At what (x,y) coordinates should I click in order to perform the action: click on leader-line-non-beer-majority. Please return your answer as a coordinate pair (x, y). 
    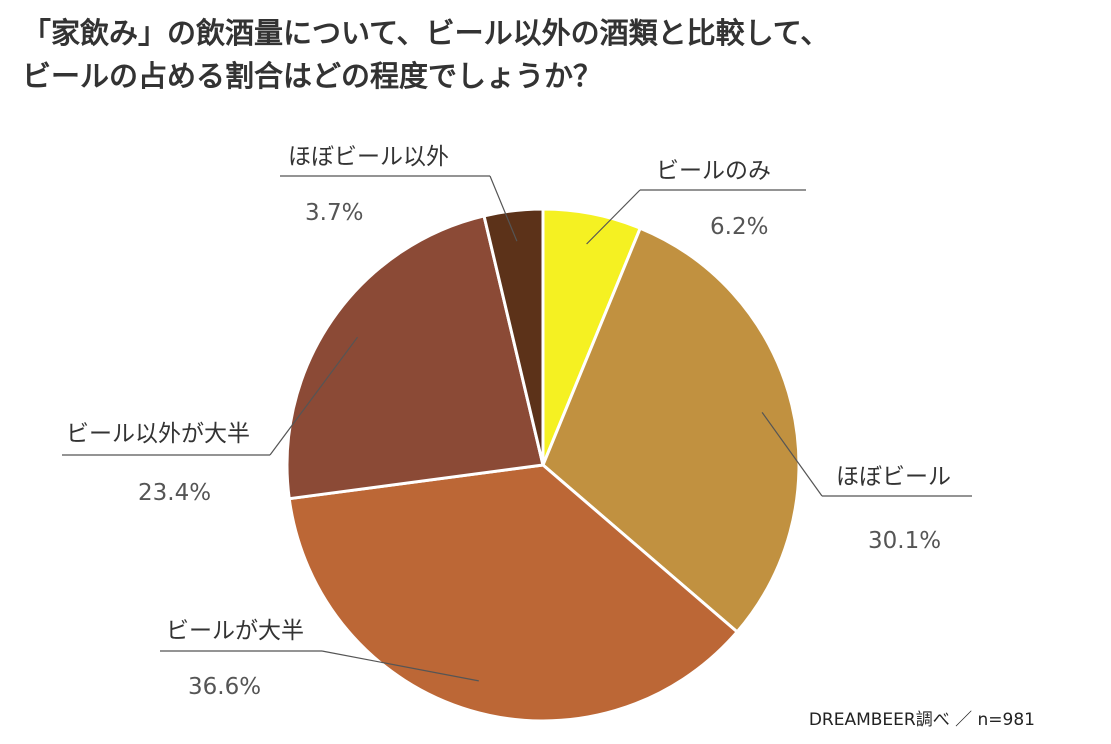
    Looking at the image, I should click on (313, 396).